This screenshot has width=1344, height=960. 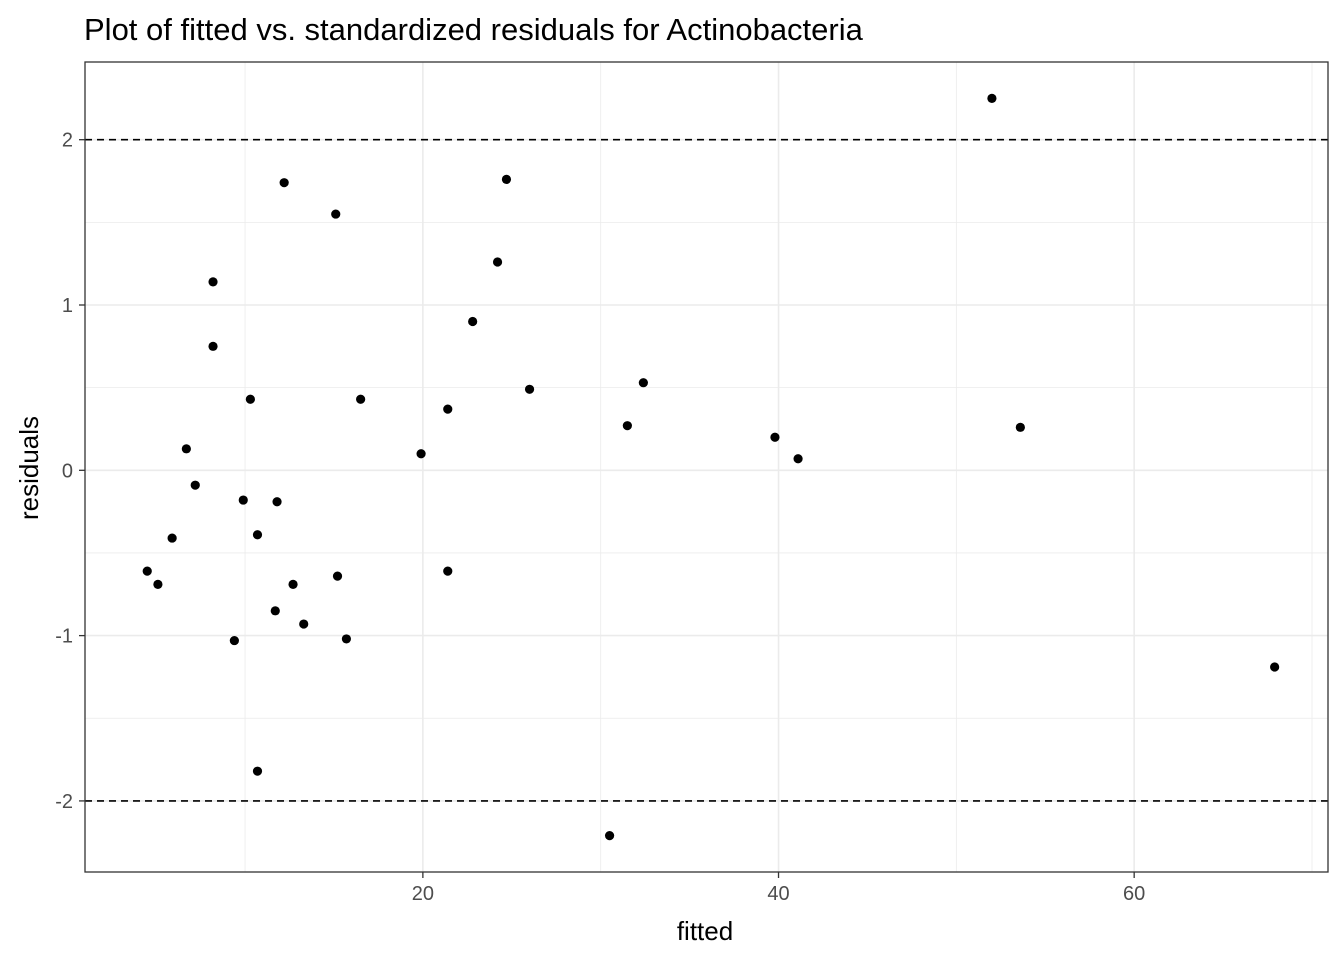 What do you see at coordinates (423, 894) in the screenshot?
I see `x-tick-label: 20` at bounding box center [423, 894].